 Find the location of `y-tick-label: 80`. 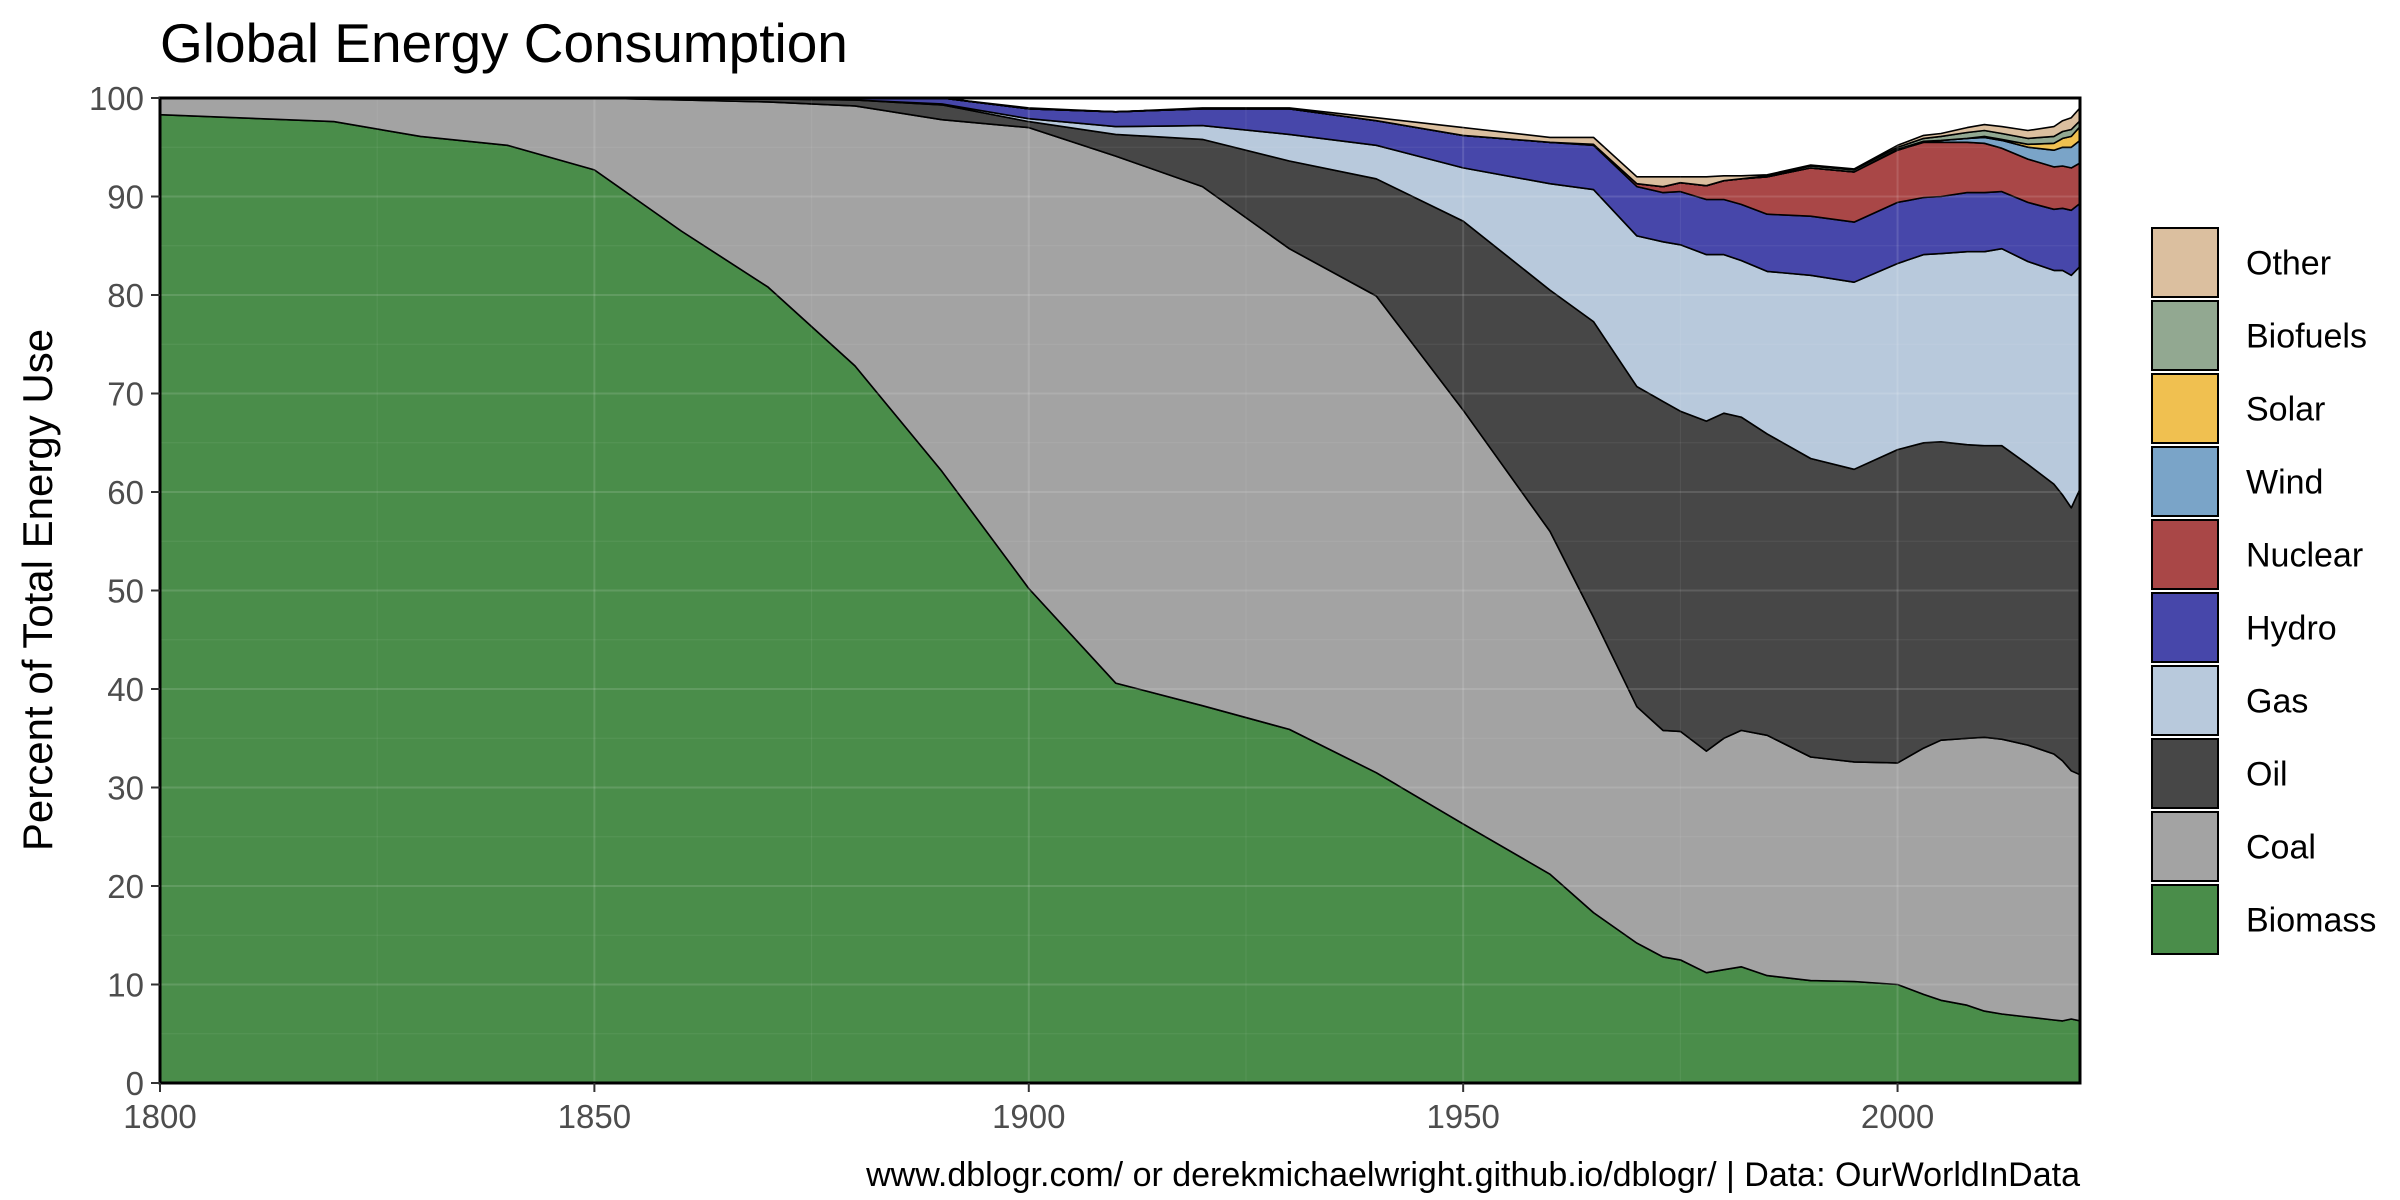

y-tick-label: 80 is located at coordinates (125, 295).